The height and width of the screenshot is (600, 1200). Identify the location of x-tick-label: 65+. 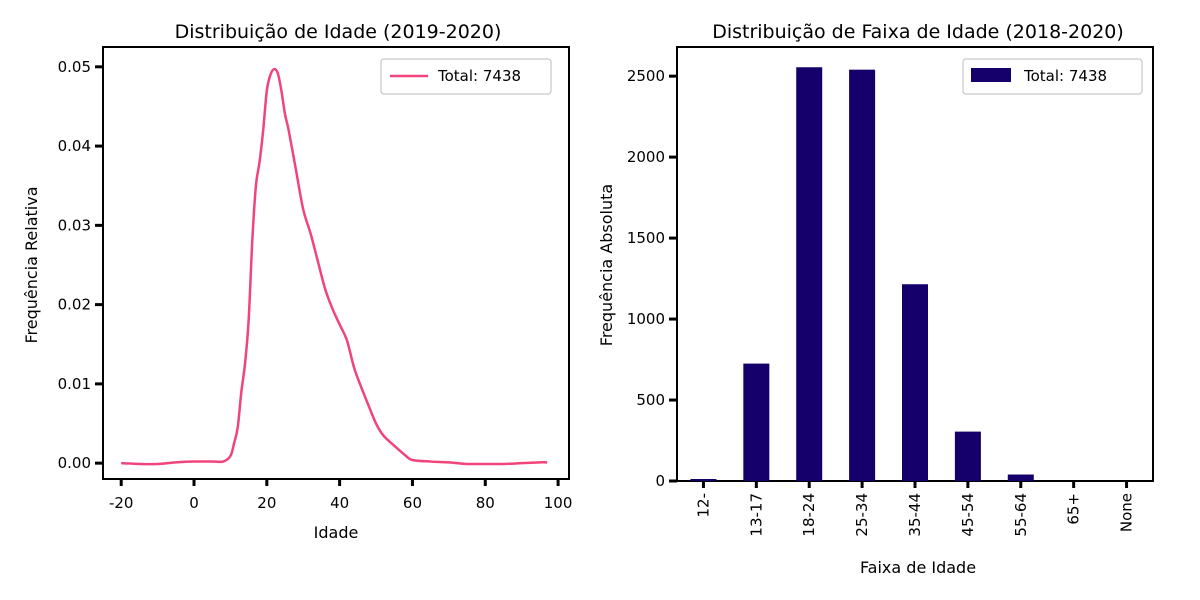
(1074, 509).